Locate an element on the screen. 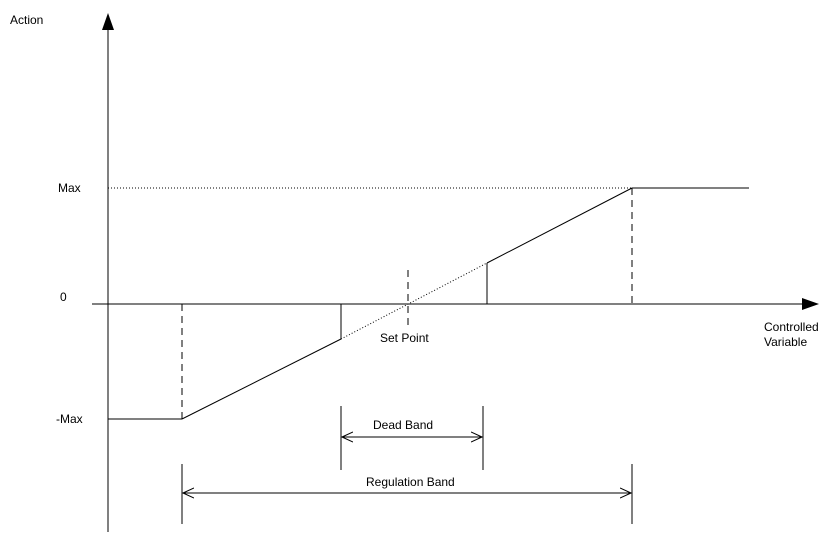 The width and height of the screenshot is (836, 533). dead-band-label: Dead Band is located at coordinates (403, 425).